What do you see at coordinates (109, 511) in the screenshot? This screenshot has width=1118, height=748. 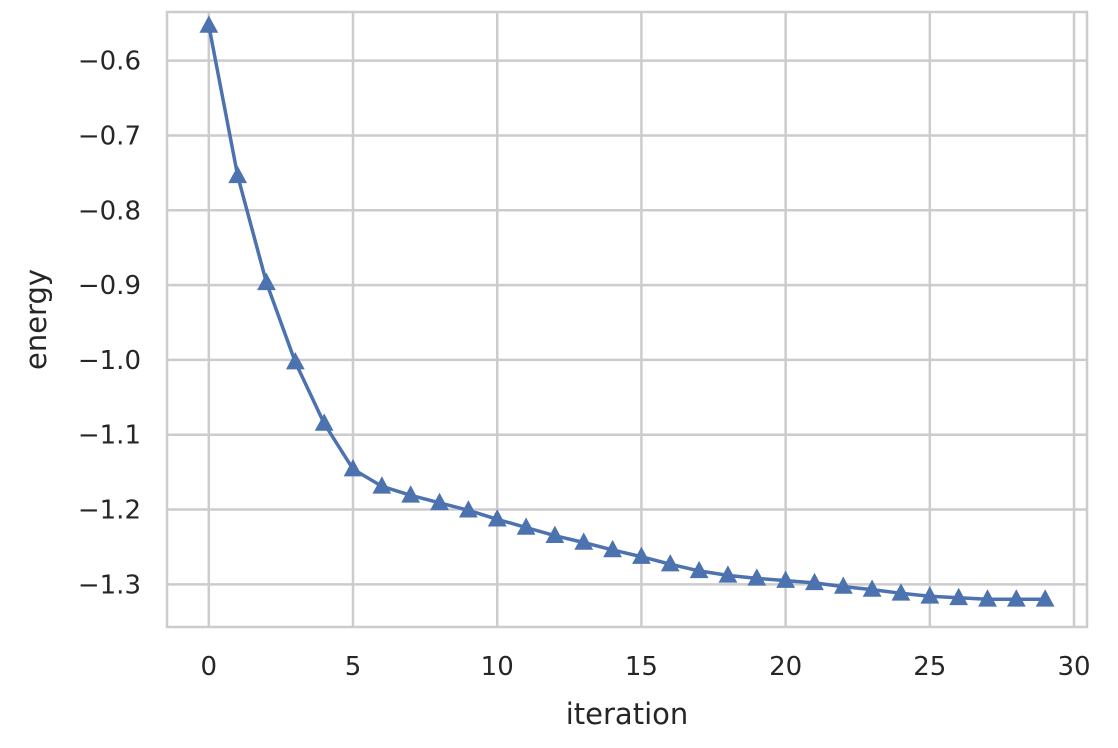 I see `y-tick-label: −1.2` at bounding box center [109, 511].